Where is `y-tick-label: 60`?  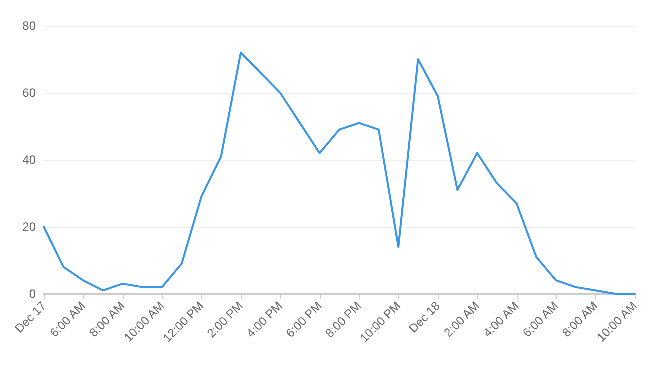
y-tick-label: 60 is located at coordinates (29, 93).